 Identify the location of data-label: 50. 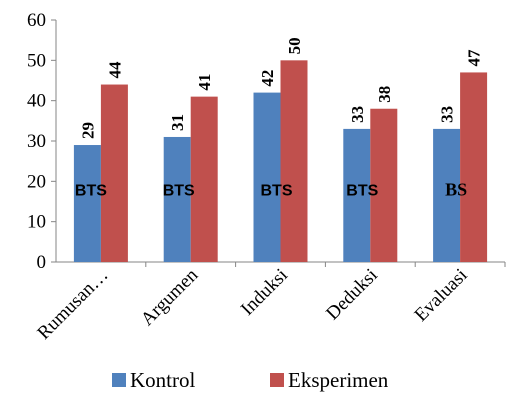
(294, 45).